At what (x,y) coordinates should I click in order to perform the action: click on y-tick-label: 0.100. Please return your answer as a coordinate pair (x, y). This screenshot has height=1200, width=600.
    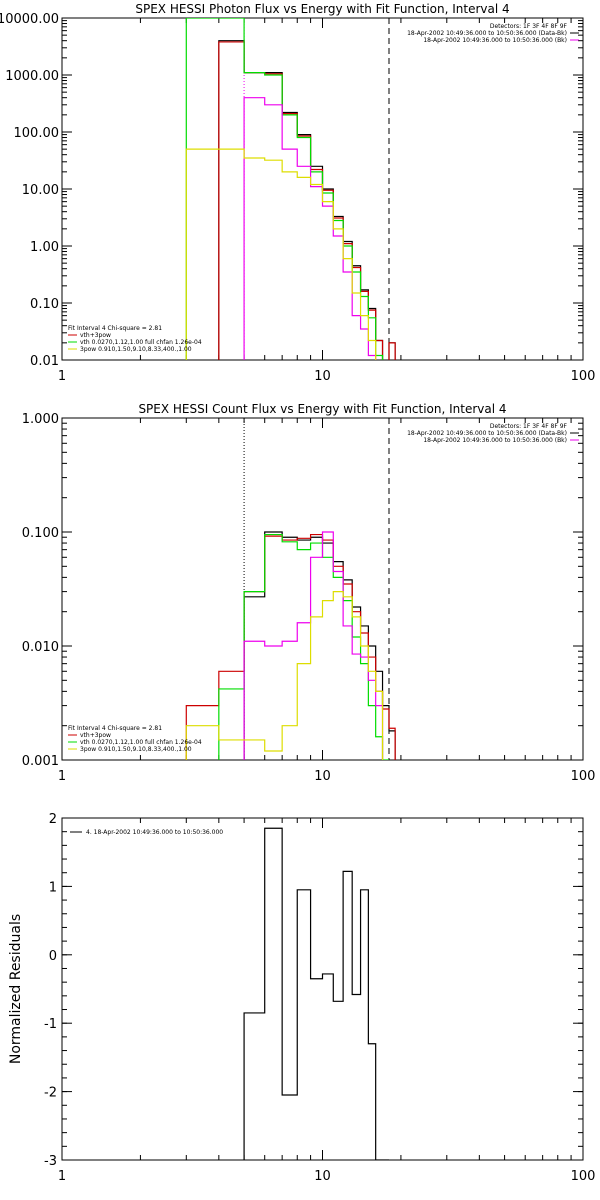
    Looking at the image, I should click on (40, 533).